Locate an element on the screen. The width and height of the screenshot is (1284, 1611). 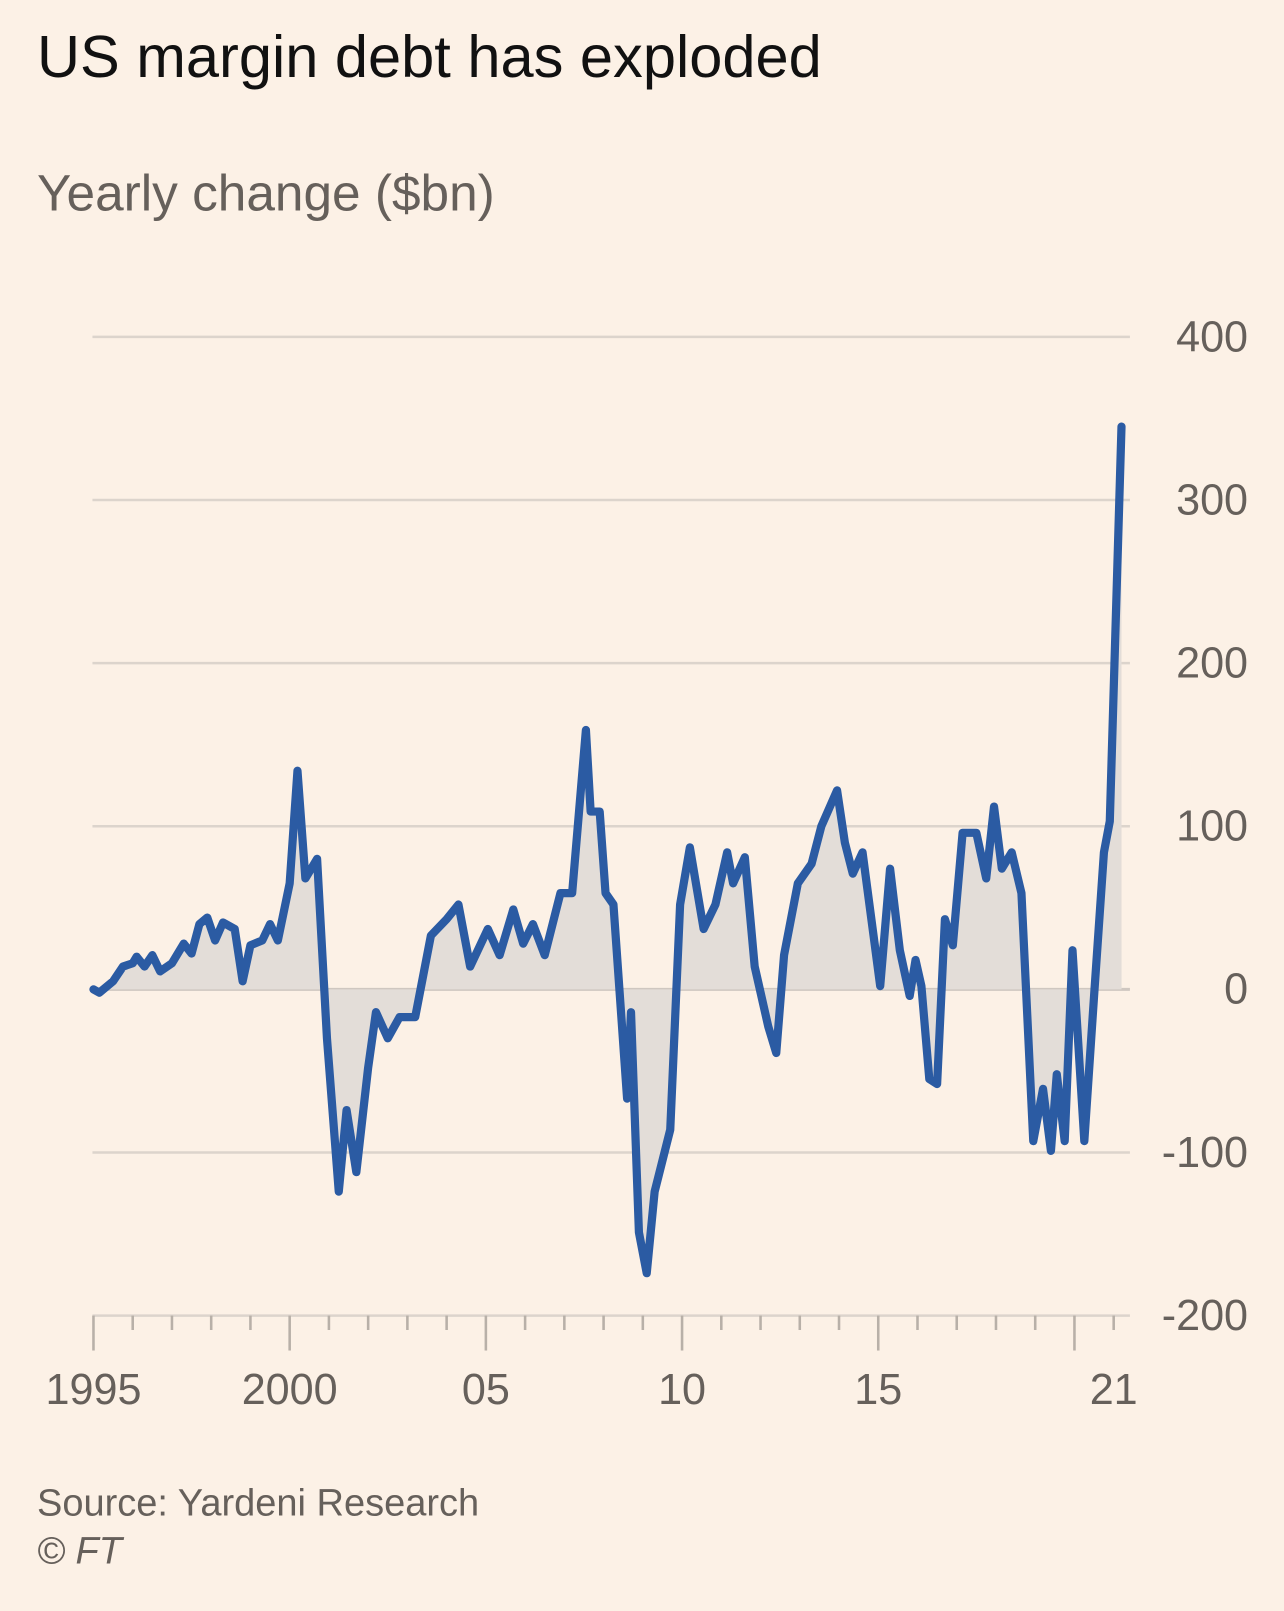
x-tick-label: 15 is located at coordinates (878, 1390).